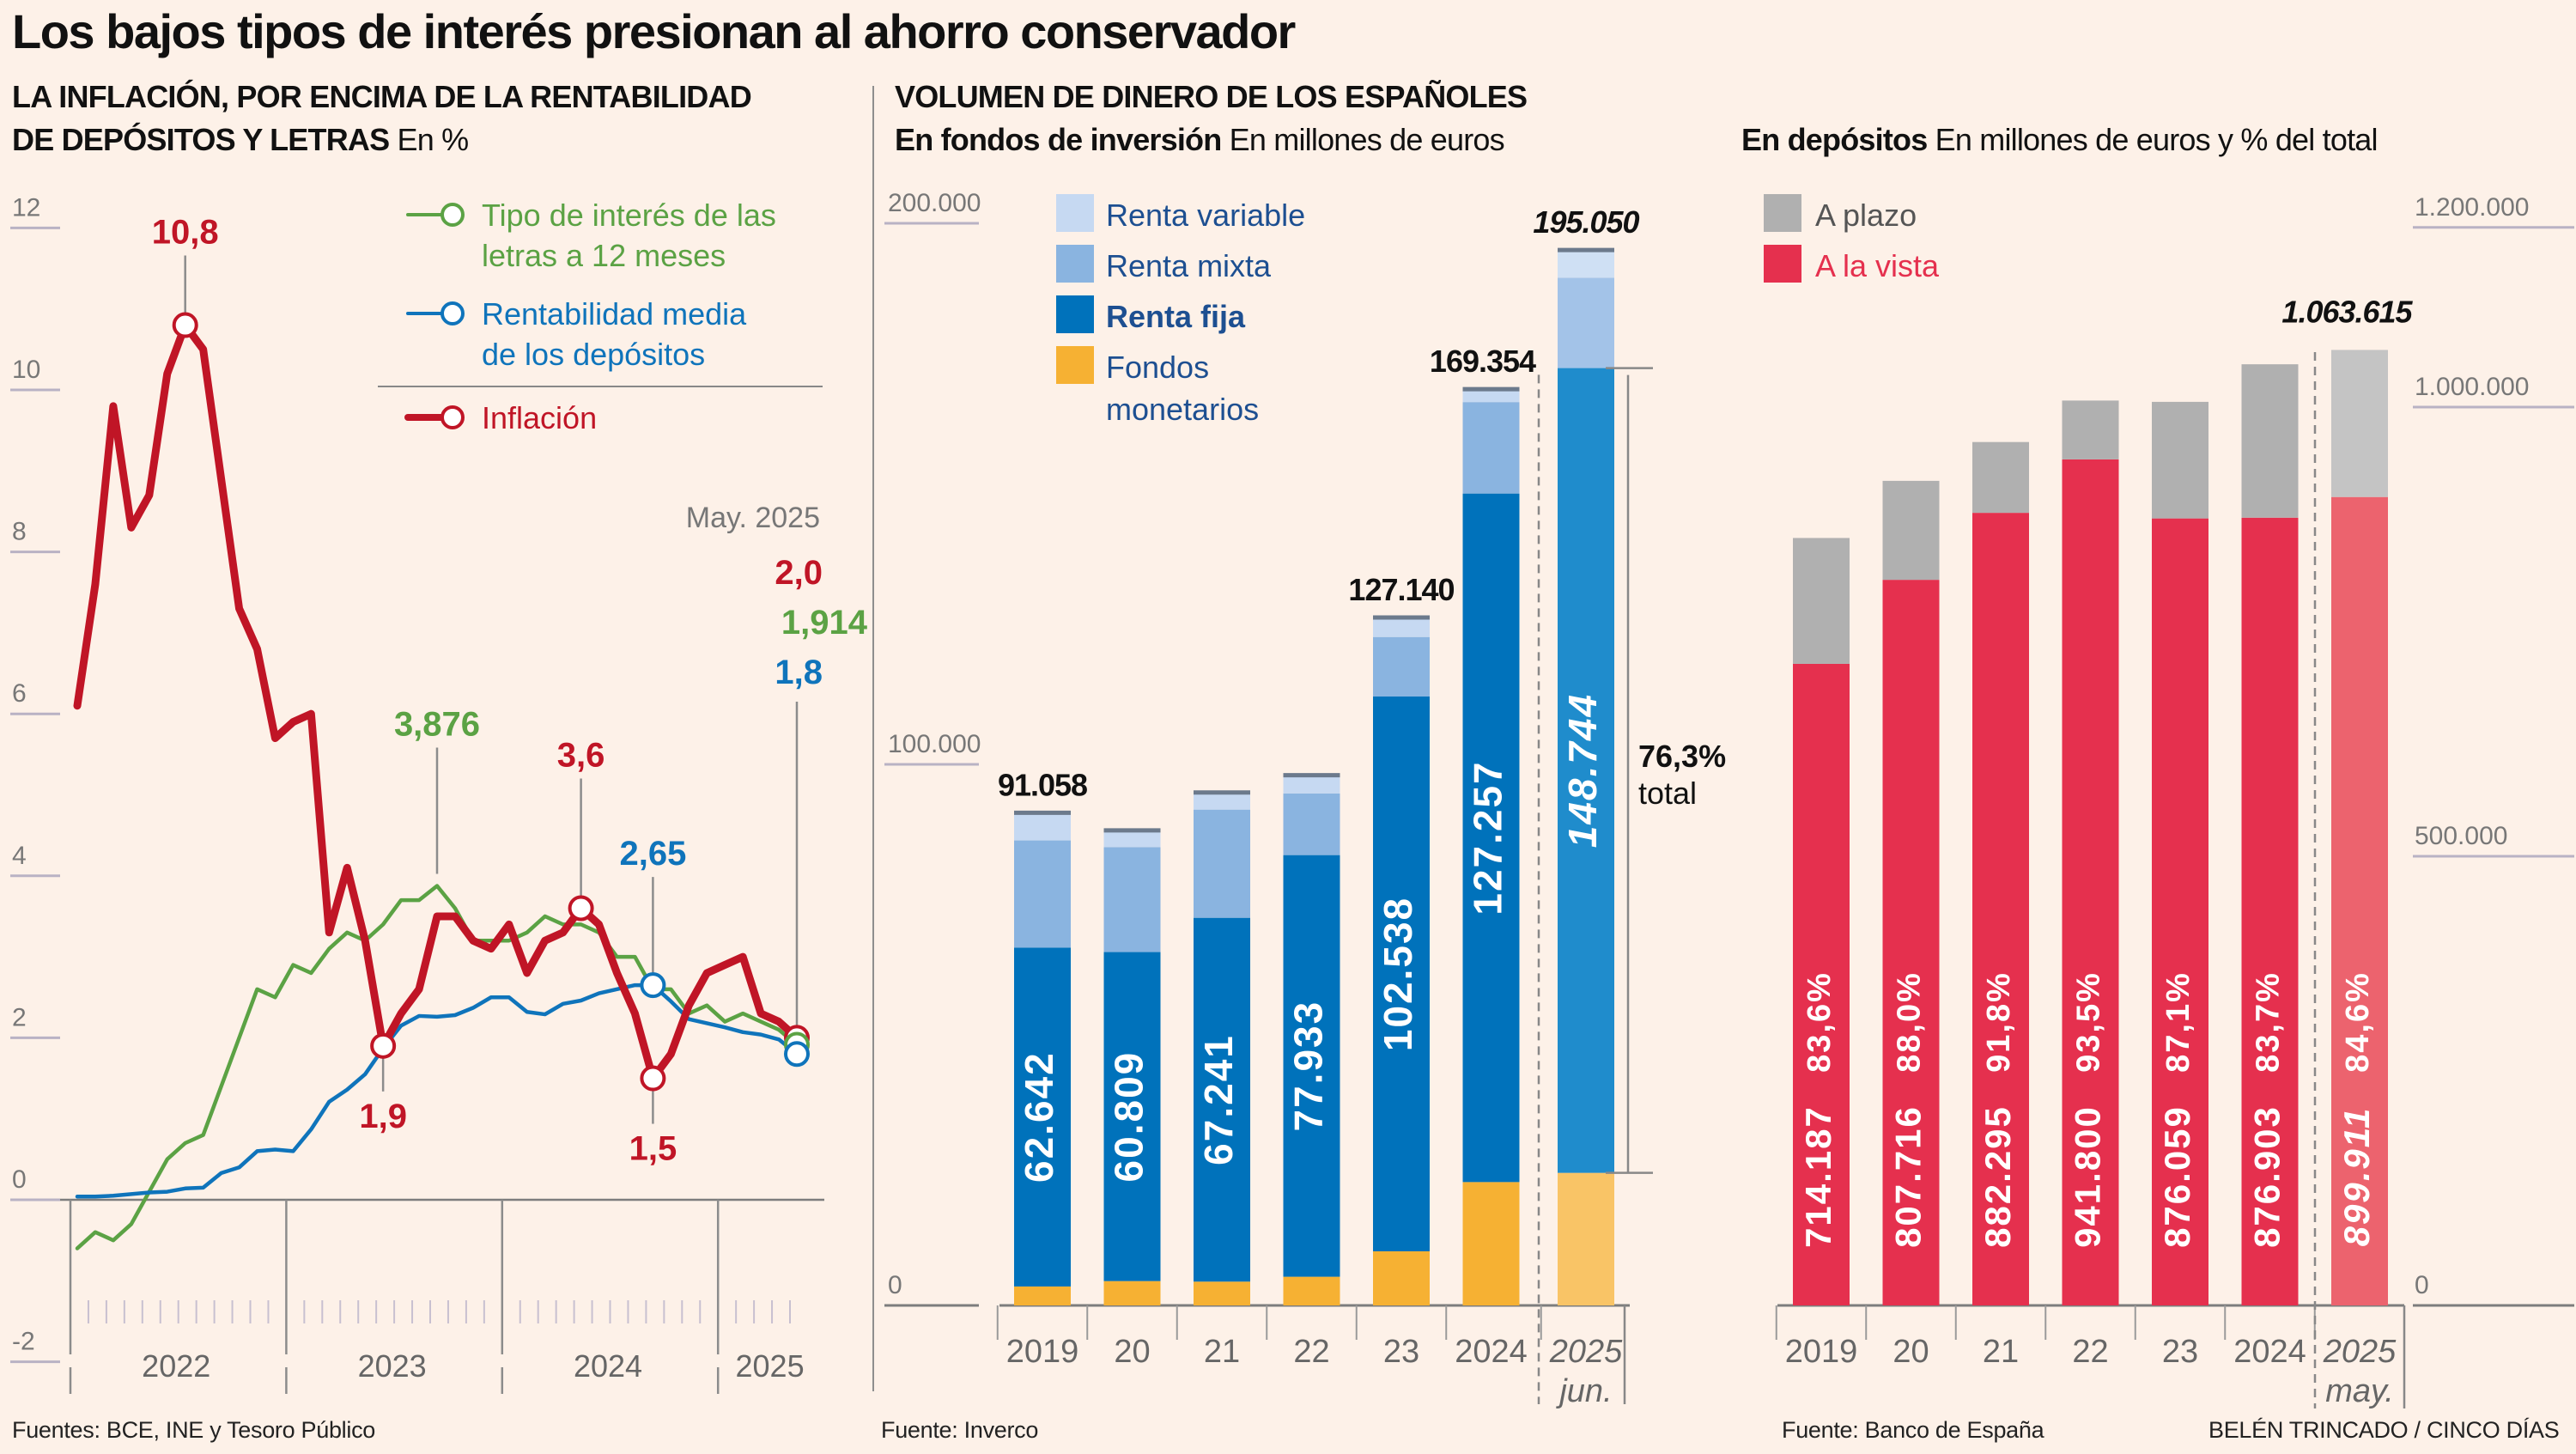 The height and width of the screenshot is (1454, 2576). What do you see at coordinates (873, 738) in the screenshot?
I see `panel-divider-left` at bounding box center [873, 738].